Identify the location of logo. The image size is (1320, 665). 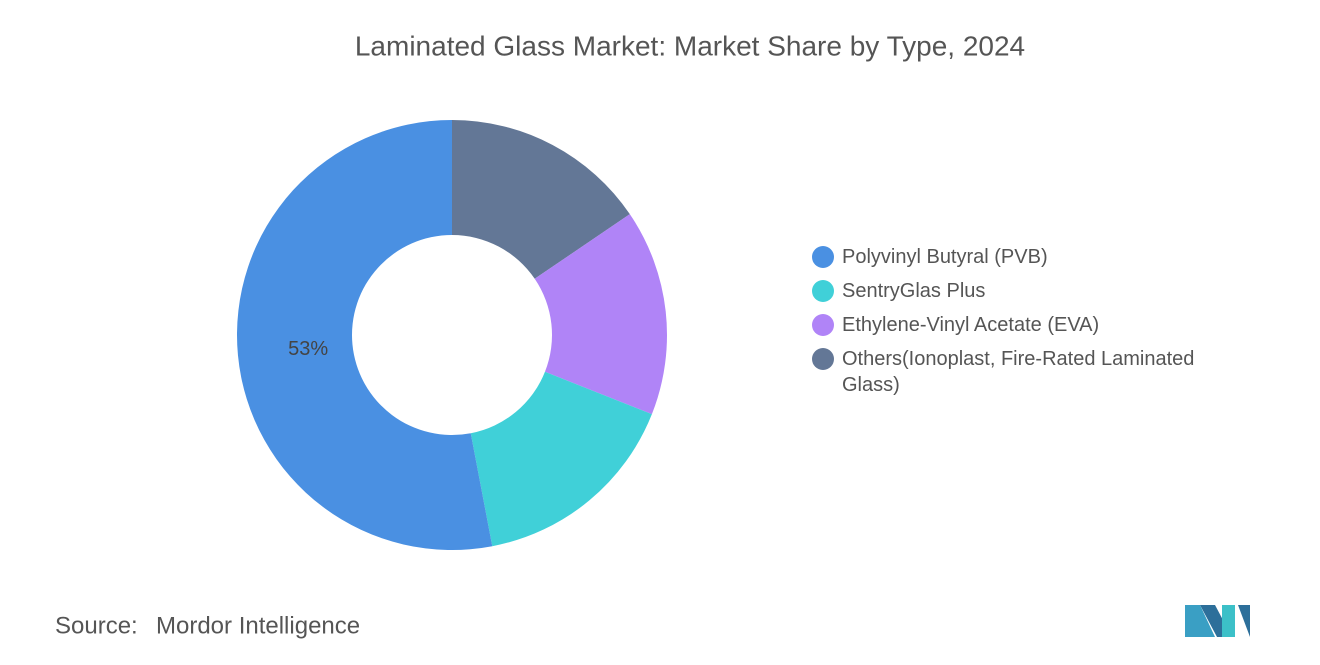
(1217, 621).